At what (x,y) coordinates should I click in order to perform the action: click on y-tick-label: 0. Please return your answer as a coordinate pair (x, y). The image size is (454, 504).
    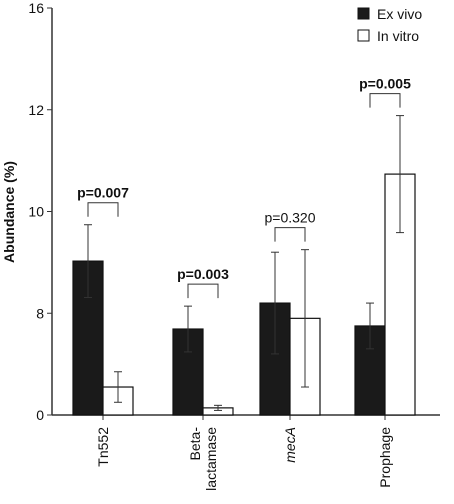
    Looking at the image, I should click on (40, 415).